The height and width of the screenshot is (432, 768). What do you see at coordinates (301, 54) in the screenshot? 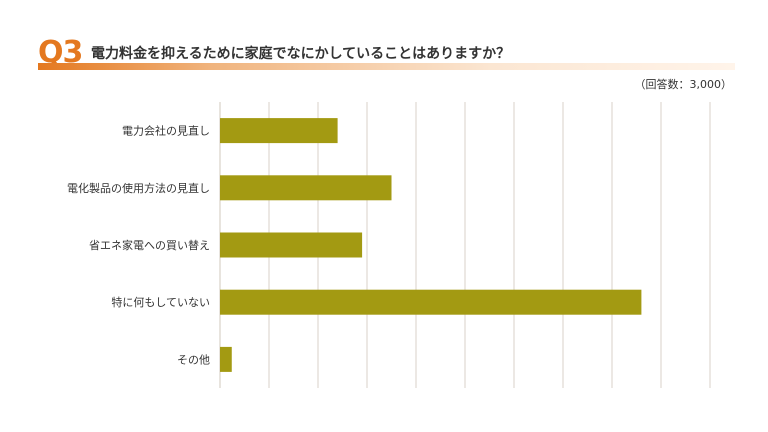
I see `question-title: 電力料金を抑えるために家庭でなにかしていることはありますか？` at bounding box center [301, 54].